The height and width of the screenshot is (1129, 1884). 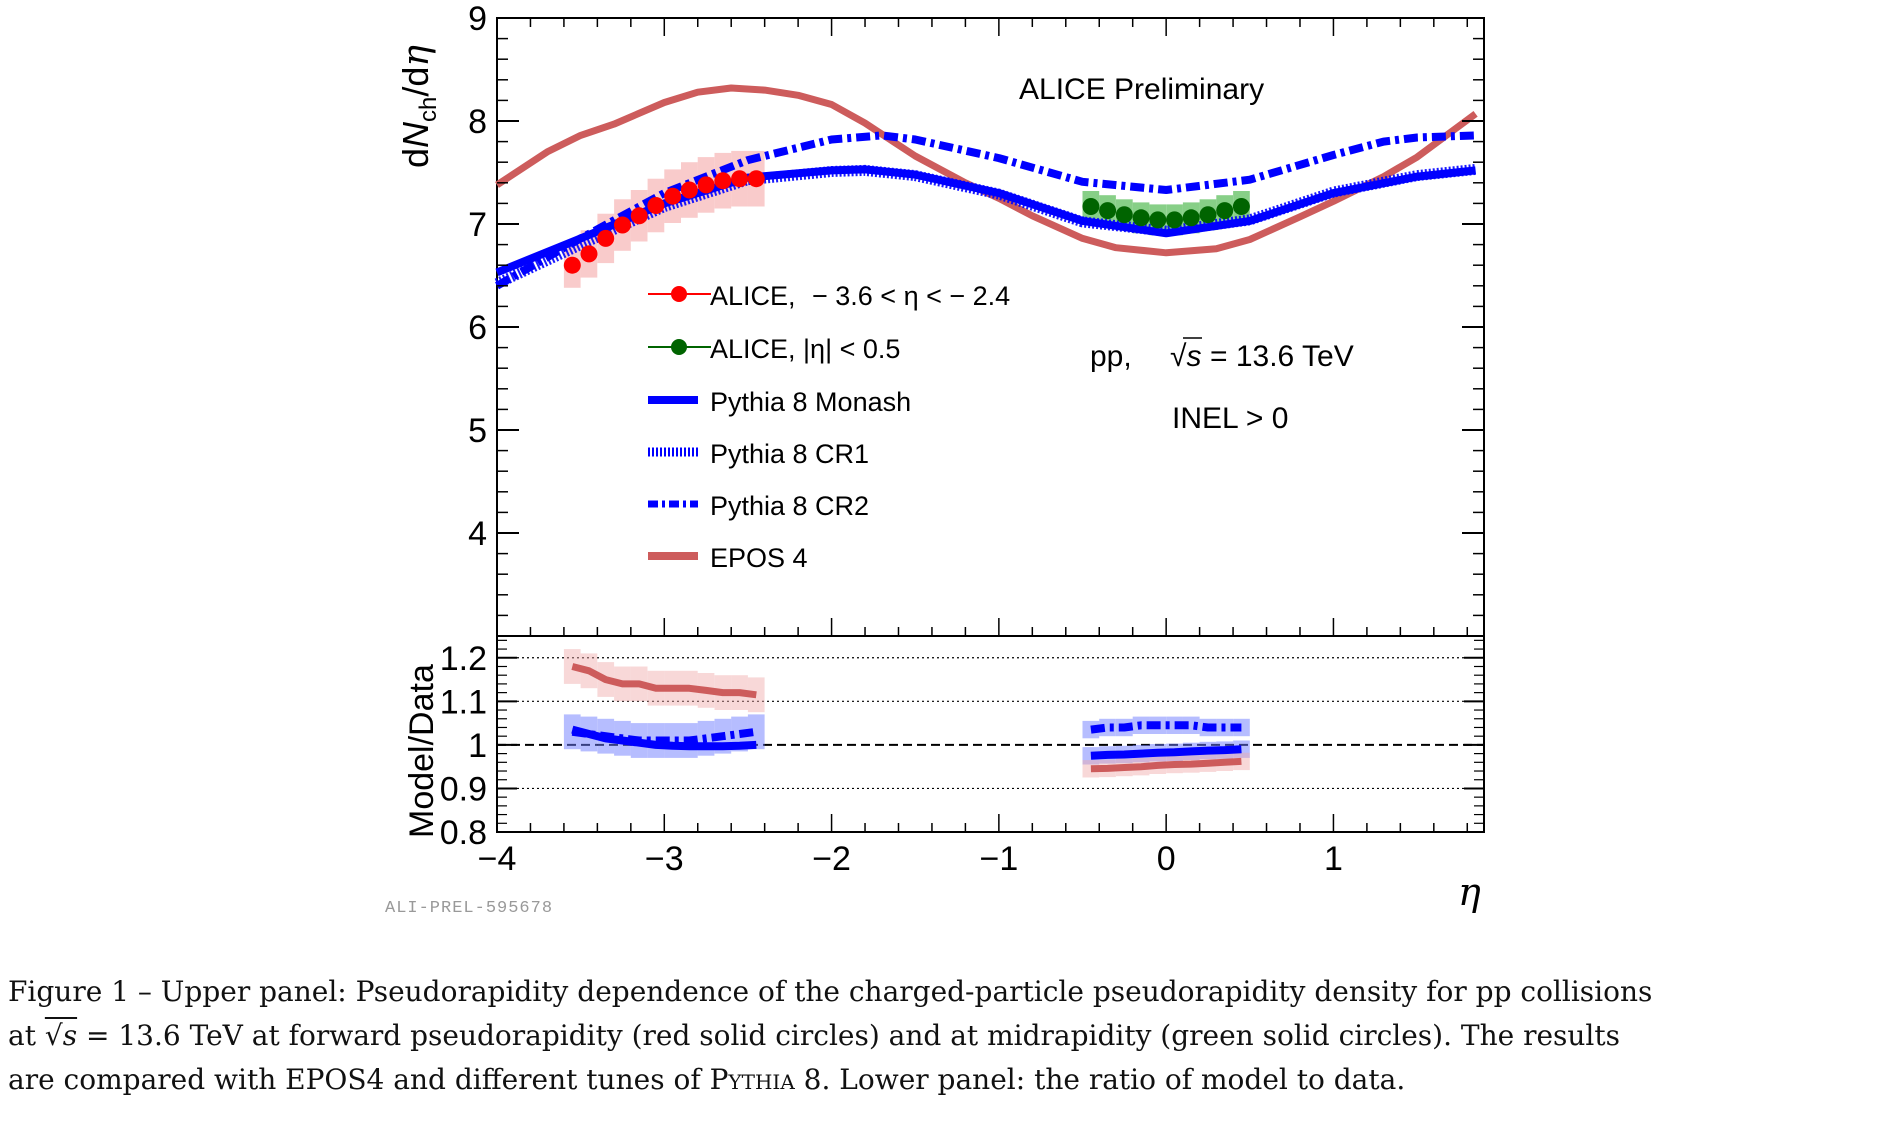 I want to click on ratio-y-tick-label: 0.8, so click(x=463, y=833).